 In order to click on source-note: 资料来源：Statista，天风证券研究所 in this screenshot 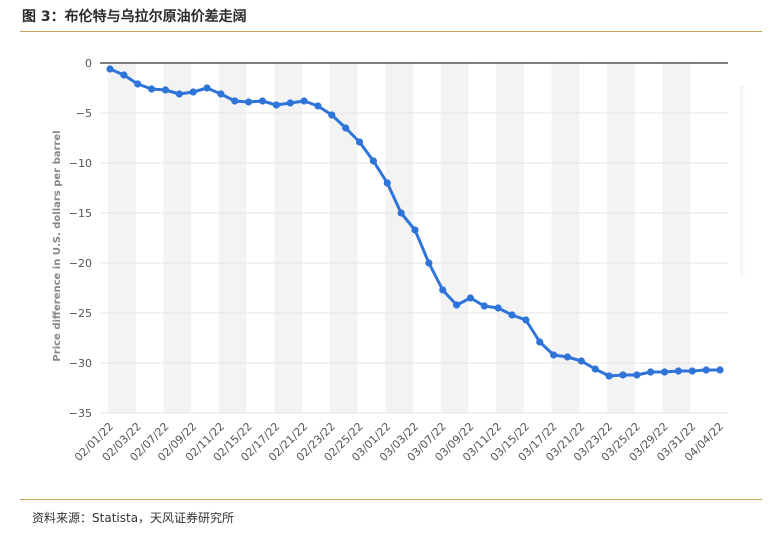, I will do `click(133, 517)`.